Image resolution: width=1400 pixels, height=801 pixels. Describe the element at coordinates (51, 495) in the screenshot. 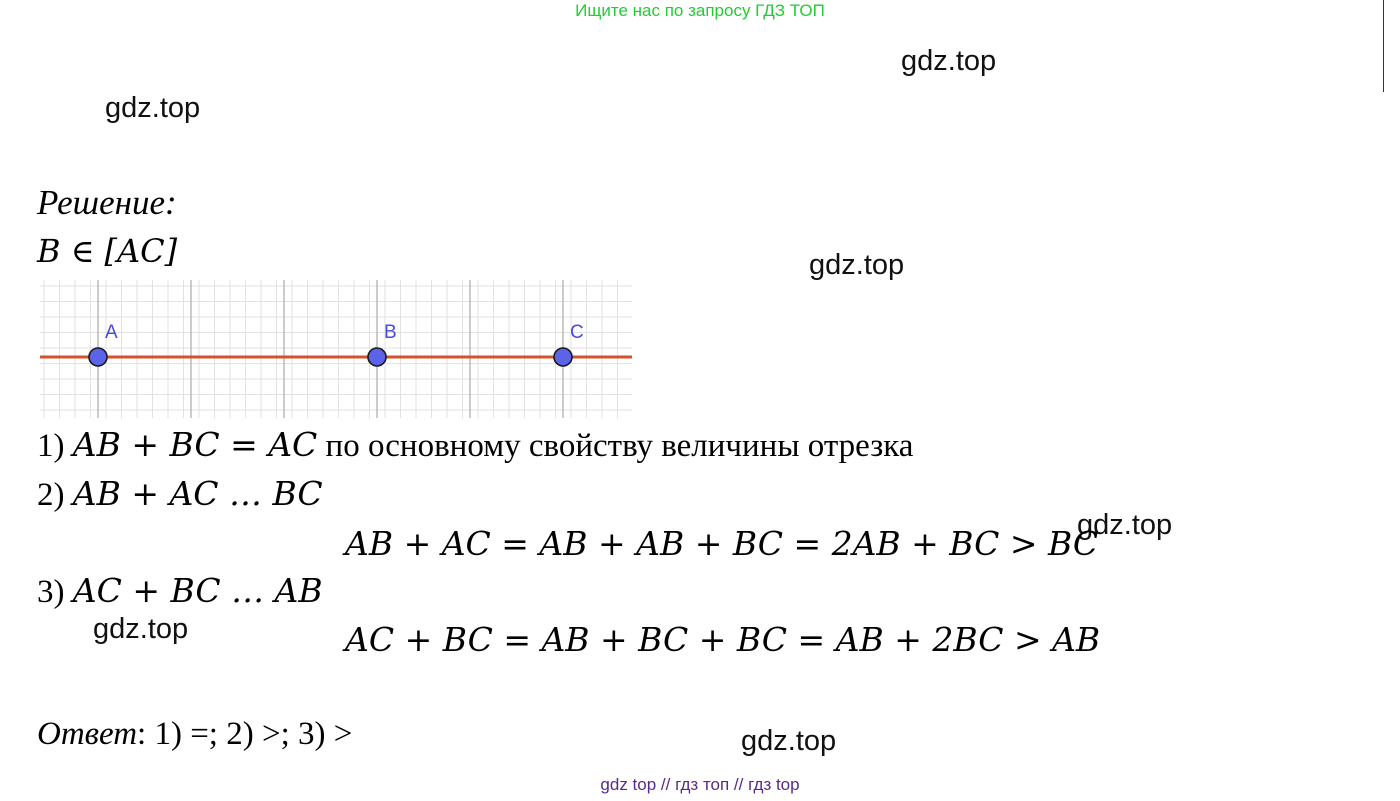

I see `step-2-number: 2)` at that location.